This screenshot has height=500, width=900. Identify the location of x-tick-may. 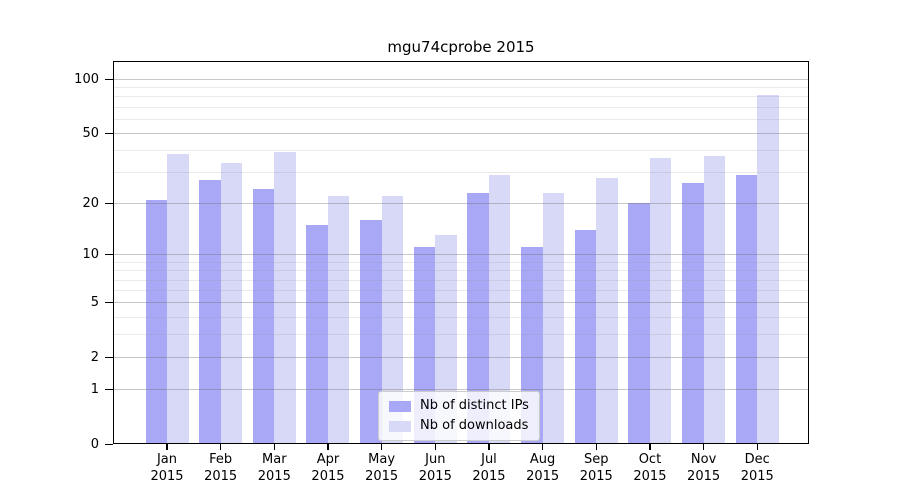
(381, 447).